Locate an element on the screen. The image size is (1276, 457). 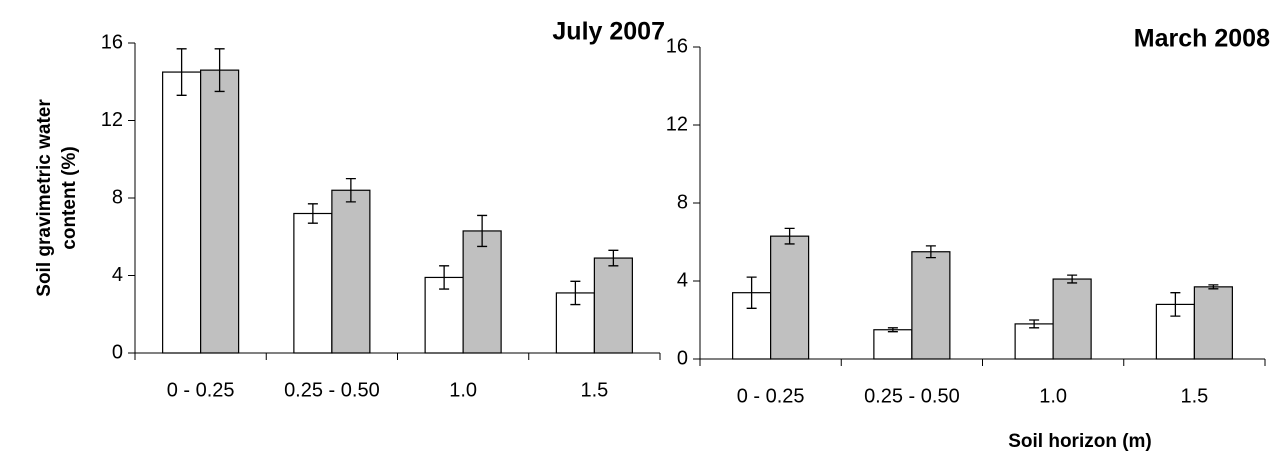
y-axis-label: Soil gravimetric water is located at coordinates (44, 198).